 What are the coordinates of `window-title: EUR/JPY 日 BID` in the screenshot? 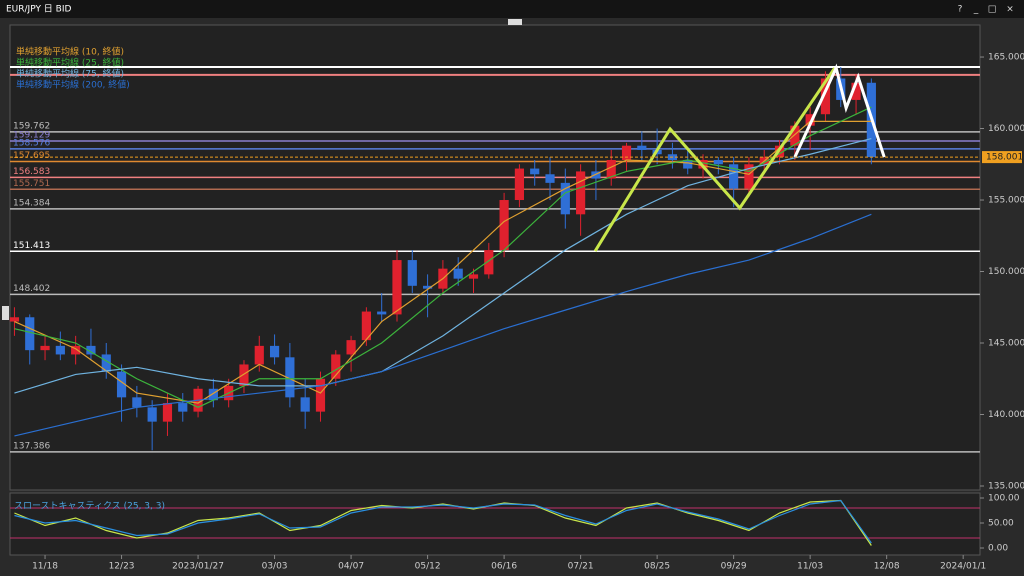 It's located at (38, 9).